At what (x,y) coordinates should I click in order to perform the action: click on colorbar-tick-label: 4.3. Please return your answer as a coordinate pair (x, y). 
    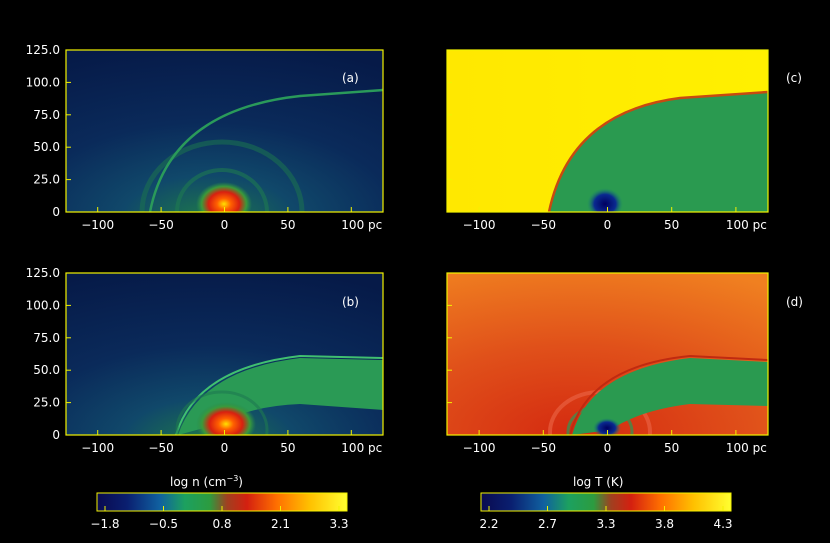
    Looking at the image, I should click on (722, 524).